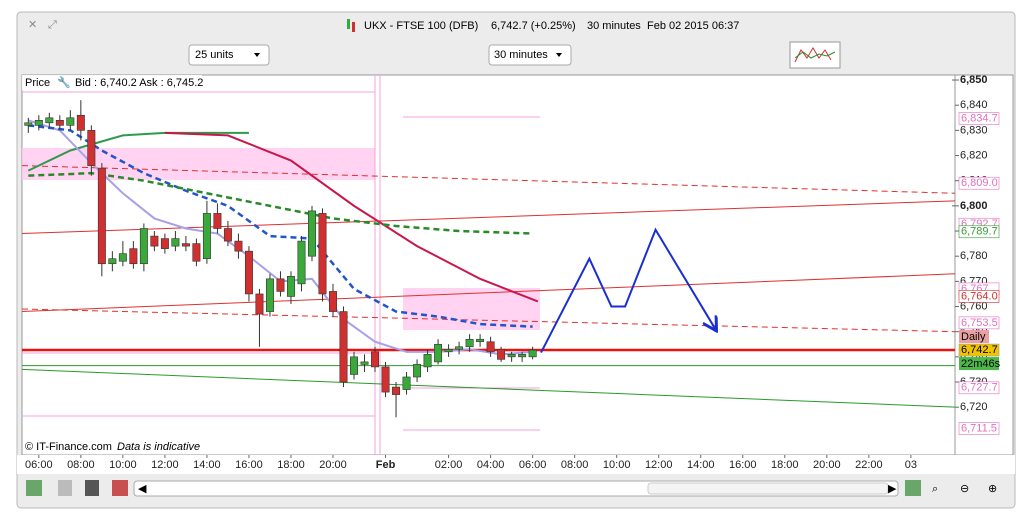  I want to click on restore-button: ⤢, so click(52, 25).